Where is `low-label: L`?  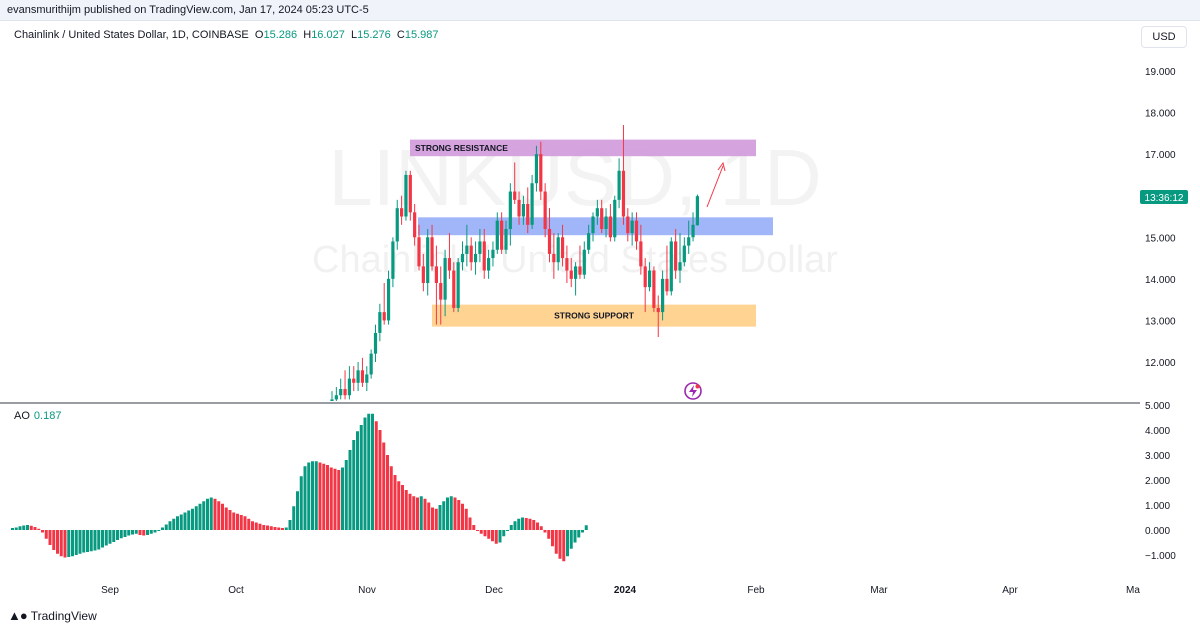 low-label: L is located at coordinates (354, 35).